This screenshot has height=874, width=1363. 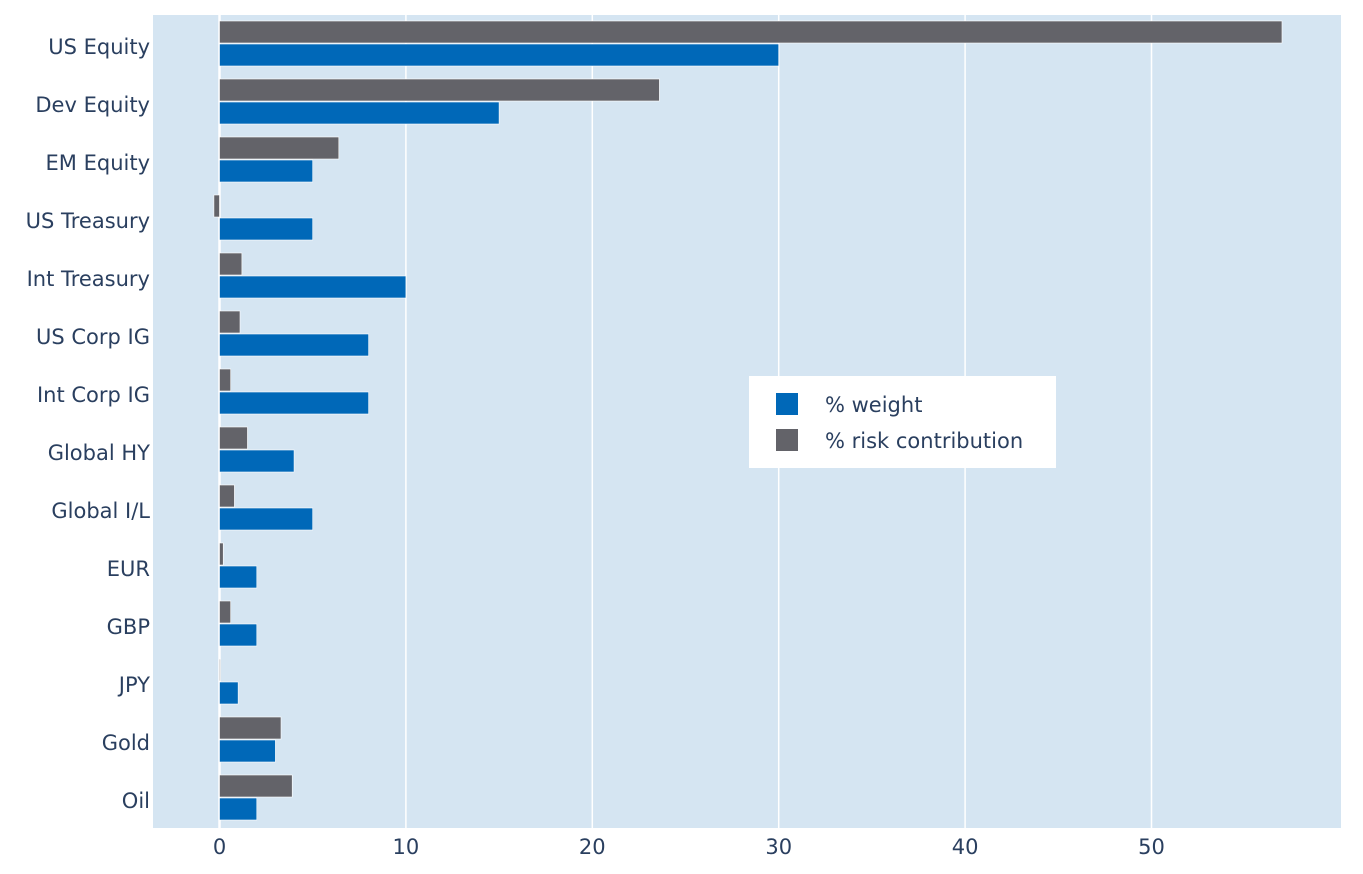 What do you see at coordinates (787, 404) in the screenshot?
I see `legend-swatch-weight` at bounding box center [787, 404].